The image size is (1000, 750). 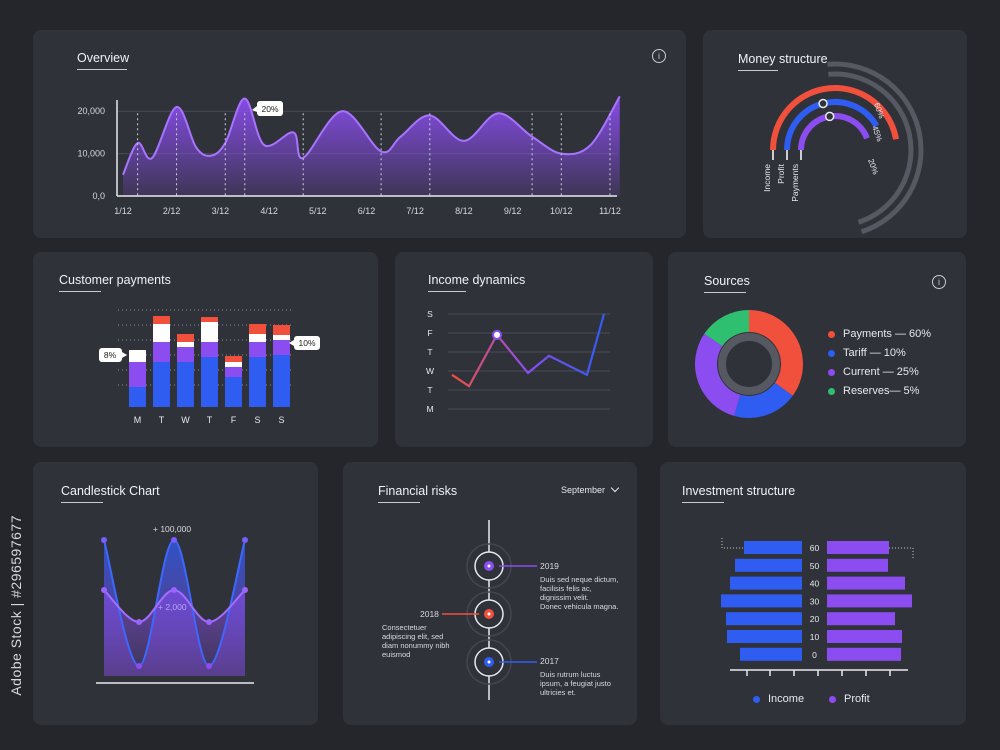 What do you see at coordinates (814, 655) in the screenshot?
I see `investment-y-tick: 0` at bounding box center [814, 655].